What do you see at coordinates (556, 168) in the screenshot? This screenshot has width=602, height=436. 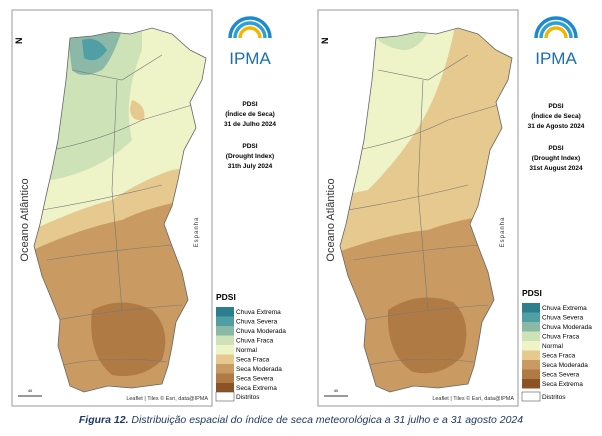 I see `info-text: 31st August 2024` at bounding box center [556, 168].